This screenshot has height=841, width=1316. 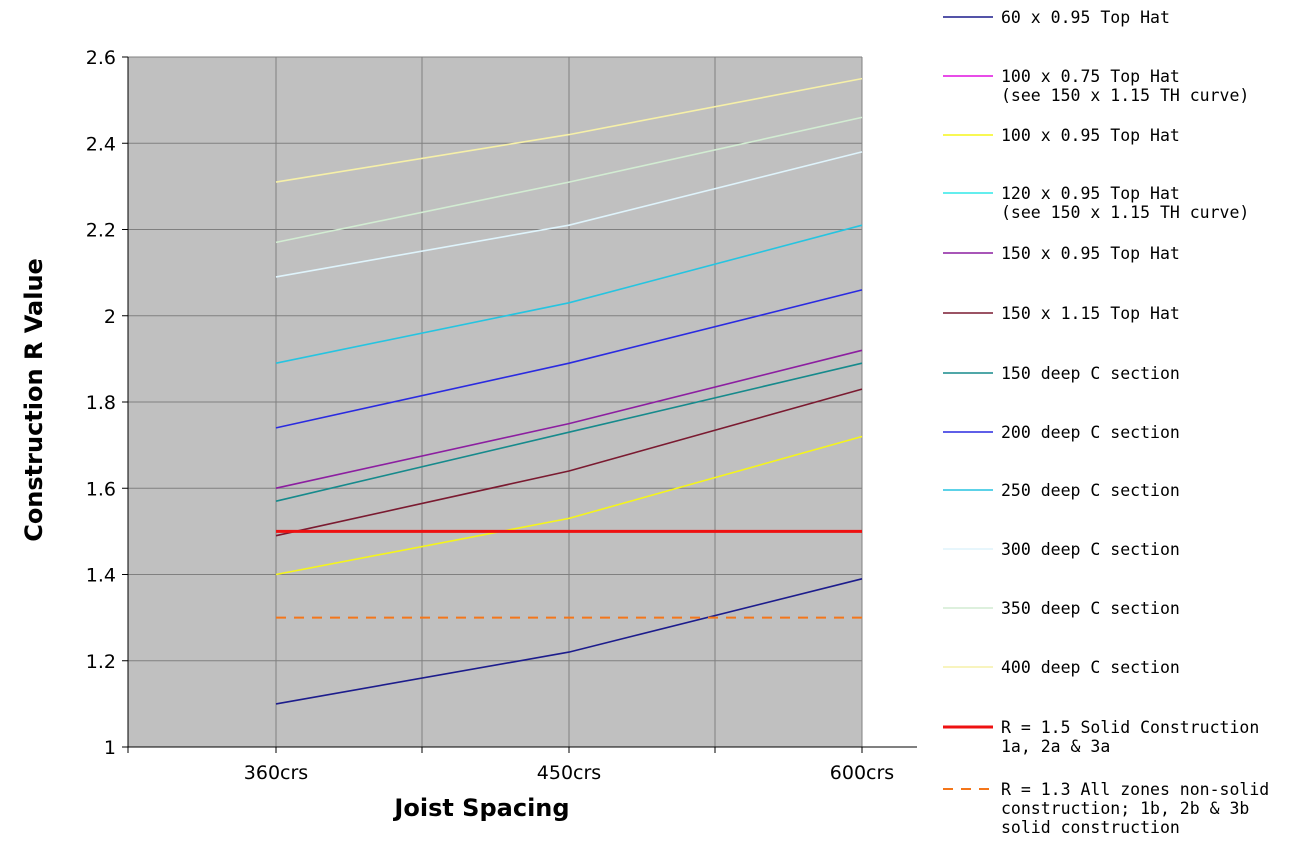 What do you see at coordinates (101, 403) in the screenshot?
I see `y-tick-label: 1.8` at bounding box center [101, 403].